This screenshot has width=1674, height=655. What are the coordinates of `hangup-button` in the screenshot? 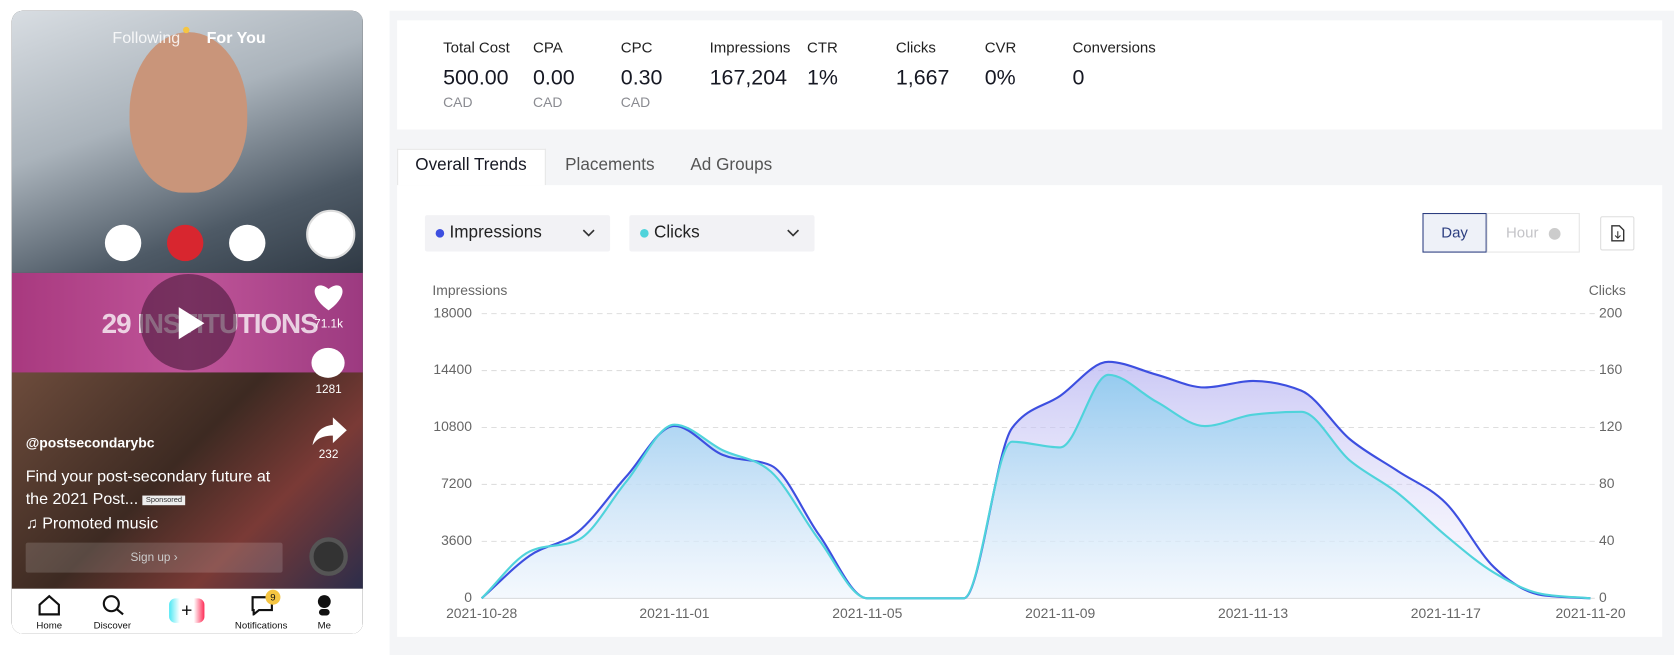 It's located at (185, 243).